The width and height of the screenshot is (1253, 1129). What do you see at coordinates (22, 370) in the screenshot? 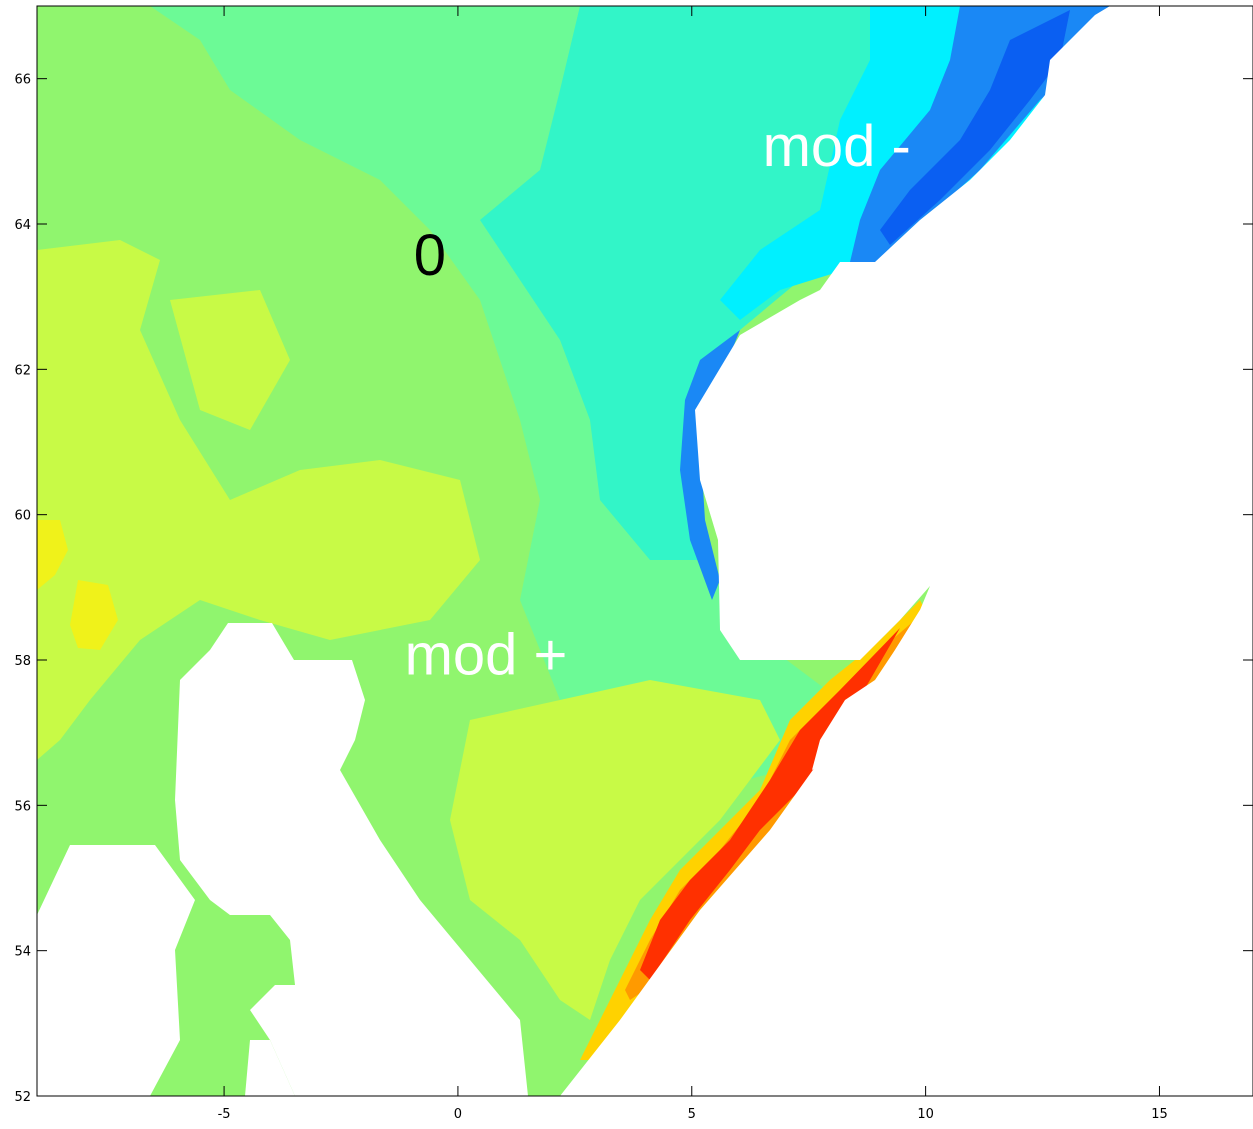
I see `y-tick-label: 62` at bounding box center [22, 370].